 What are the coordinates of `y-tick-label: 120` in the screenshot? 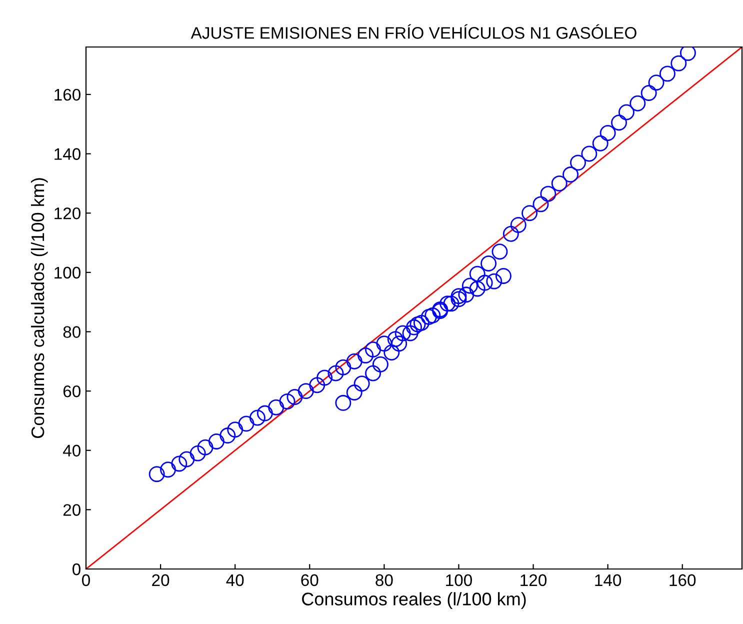 It's located at (67, 213).